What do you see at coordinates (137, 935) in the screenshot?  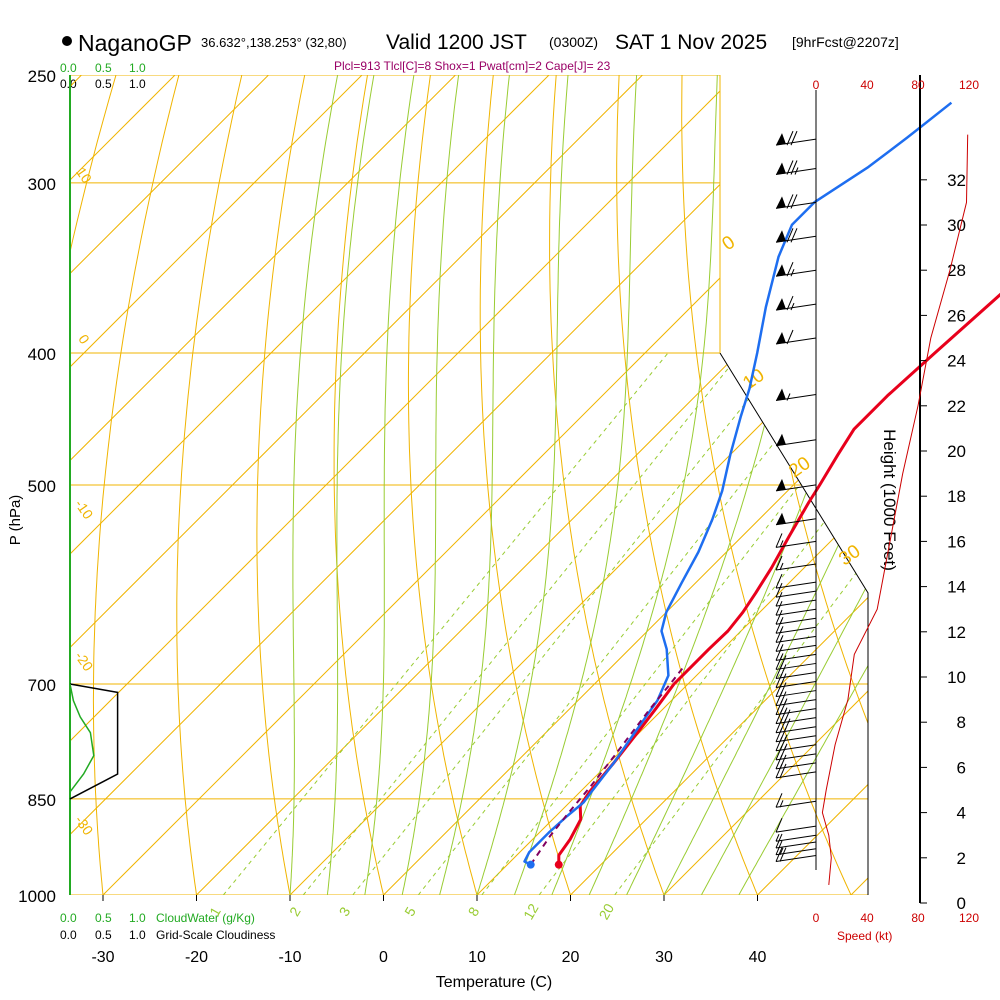 I see `cloudiness-tick-bottom-2: 1.0` at bounding box center [137, 935].